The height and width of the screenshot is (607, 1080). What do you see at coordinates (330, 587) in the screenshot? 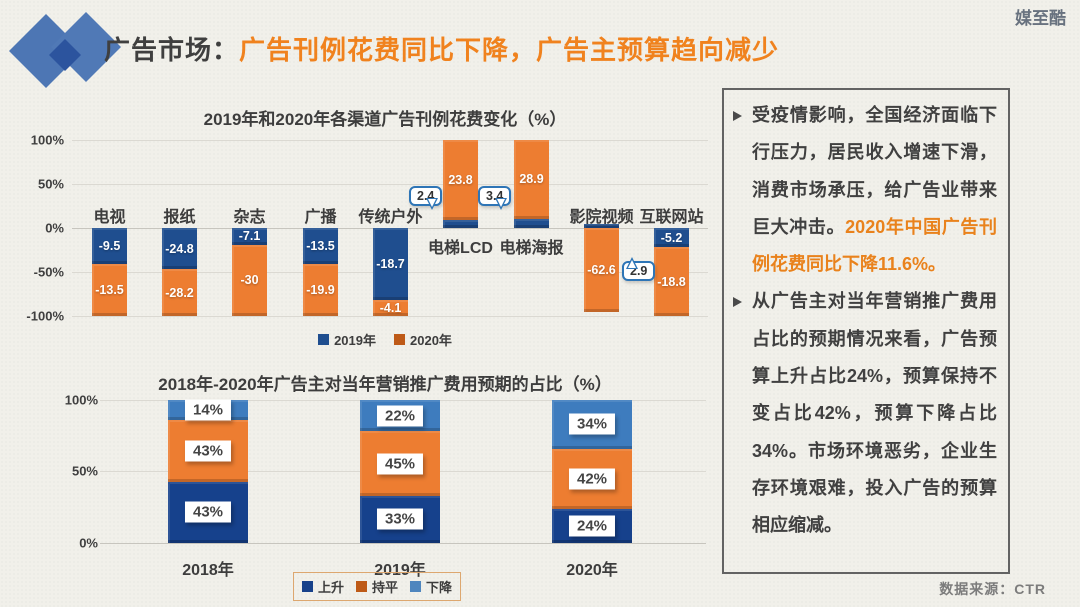
I see `legend-label: 上升` at bounding box center [330, 587].